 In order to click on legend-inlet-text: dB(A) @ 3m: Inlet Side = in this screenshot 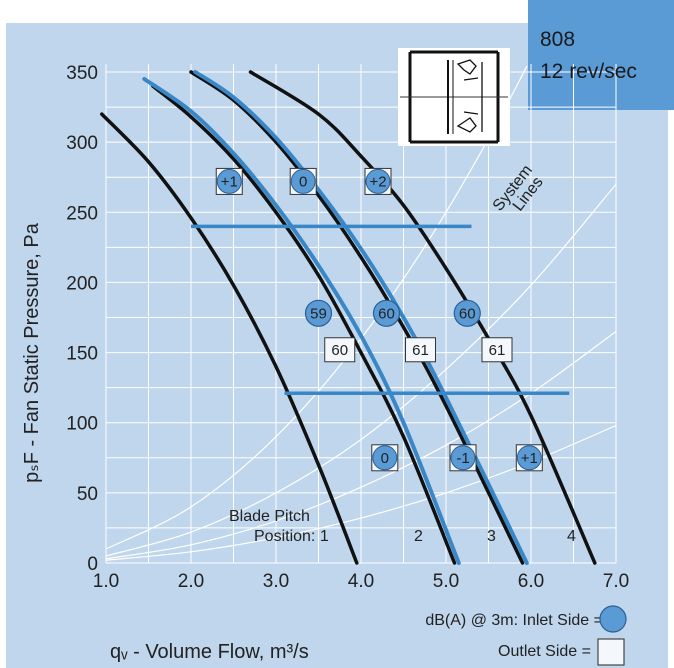, I will do `click(514, 620)`.